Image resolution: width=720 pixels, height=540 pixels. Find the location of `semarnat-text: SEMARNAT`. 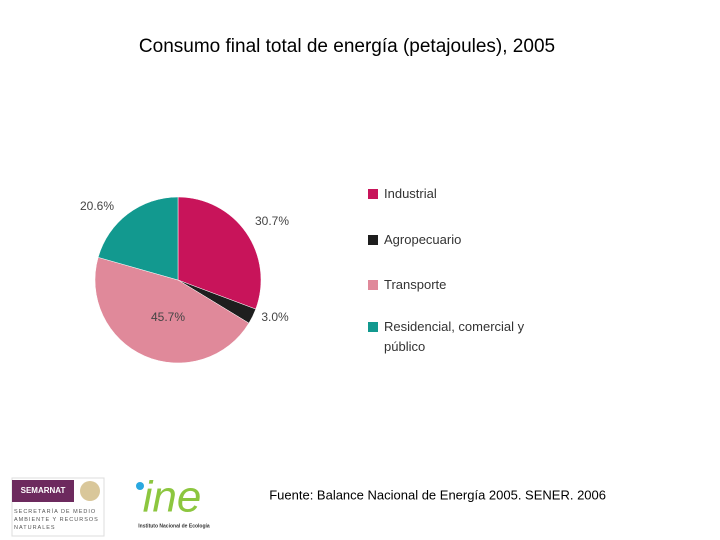

semarnat-text: SEMARNAT is located at coordinates (43, 490).